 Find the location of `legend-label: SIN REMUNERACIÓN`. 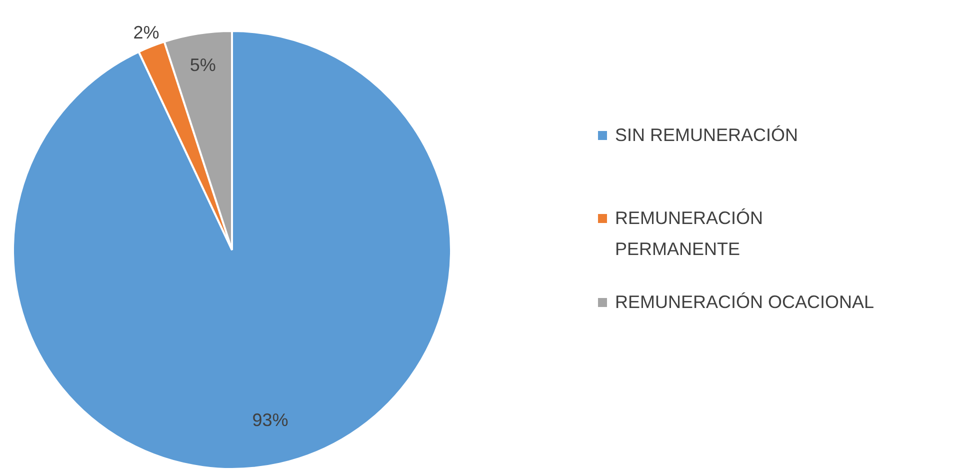

legend-label: SIN REMUNERACIÓN is located at coordinates (706, 135).